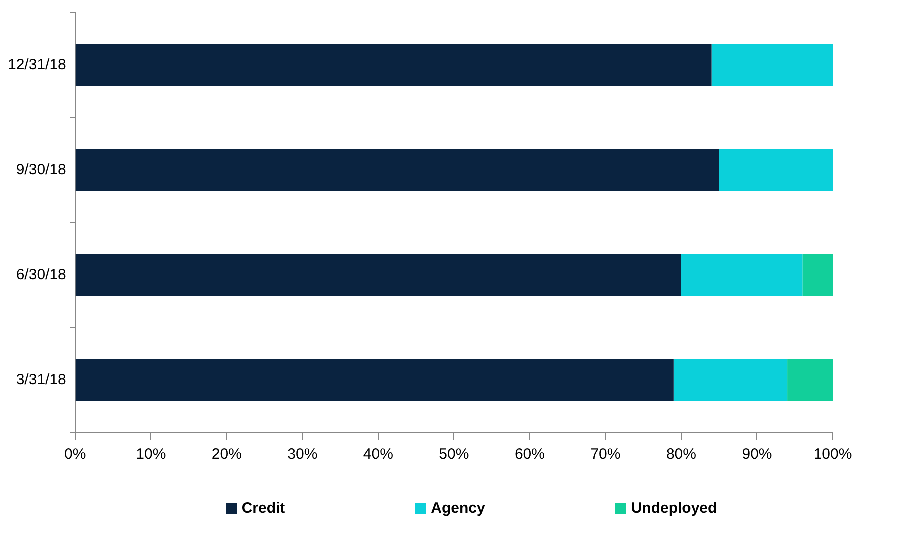 The width and height of the screenshot is (923, 555). Describe the element at coordinates (681, 455) in the screenshot. I see `x-tick-label: 80%` at that location.